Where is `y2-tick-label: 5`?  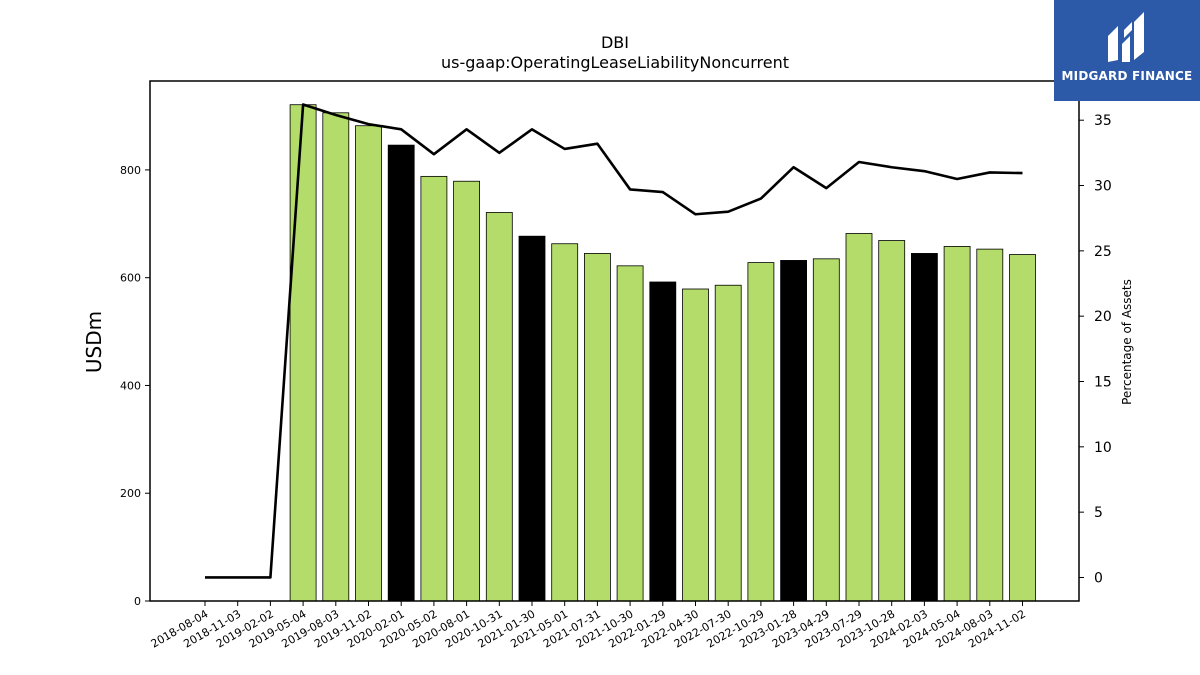 y2-tick-label: 5 is located at coordinates (1098, 513).